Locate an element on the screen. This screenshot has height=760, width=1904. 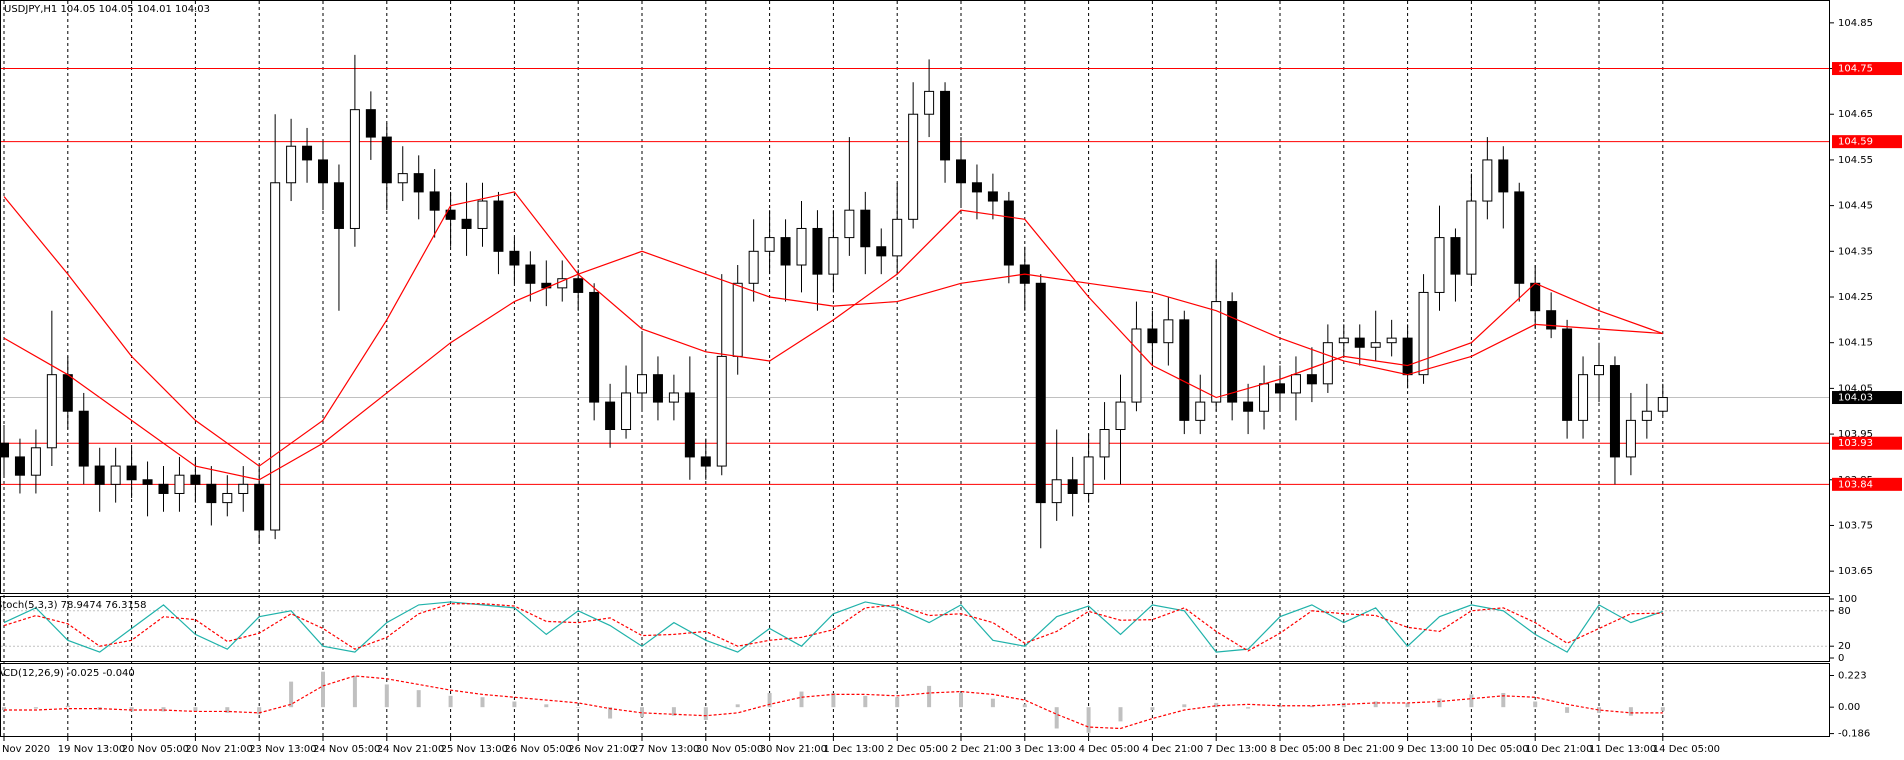
y-tick-label: 20 is located at coordinates (1844, 646).